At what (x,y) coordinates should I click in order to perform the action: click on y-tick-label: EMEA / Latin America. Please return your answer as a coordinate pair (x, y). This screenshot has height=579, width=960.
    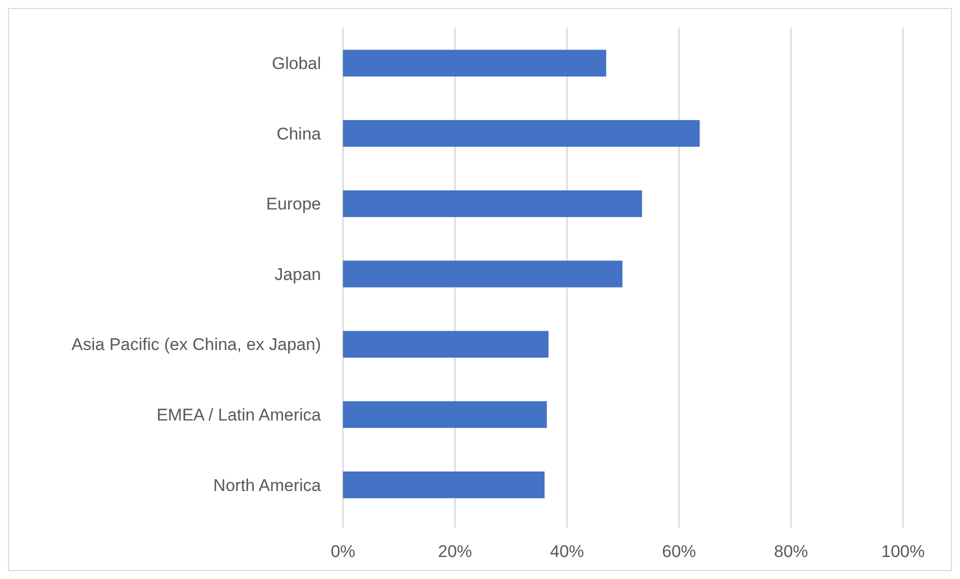
    Looking at the image, I should click on (239, 415).